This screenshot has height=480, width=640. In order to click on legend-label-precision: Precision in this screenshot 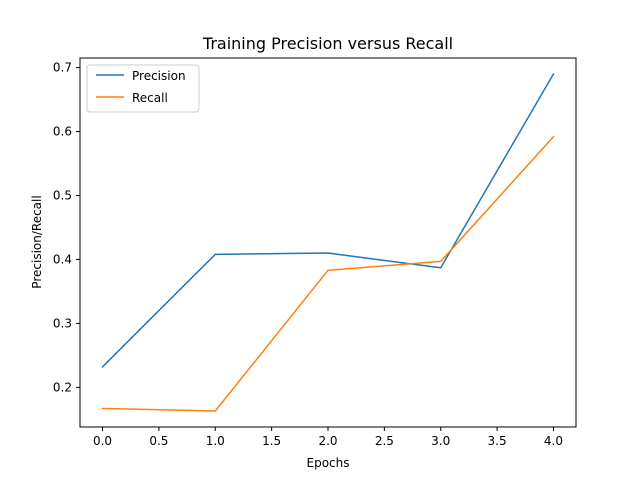, I will do `click(159, 76)`.